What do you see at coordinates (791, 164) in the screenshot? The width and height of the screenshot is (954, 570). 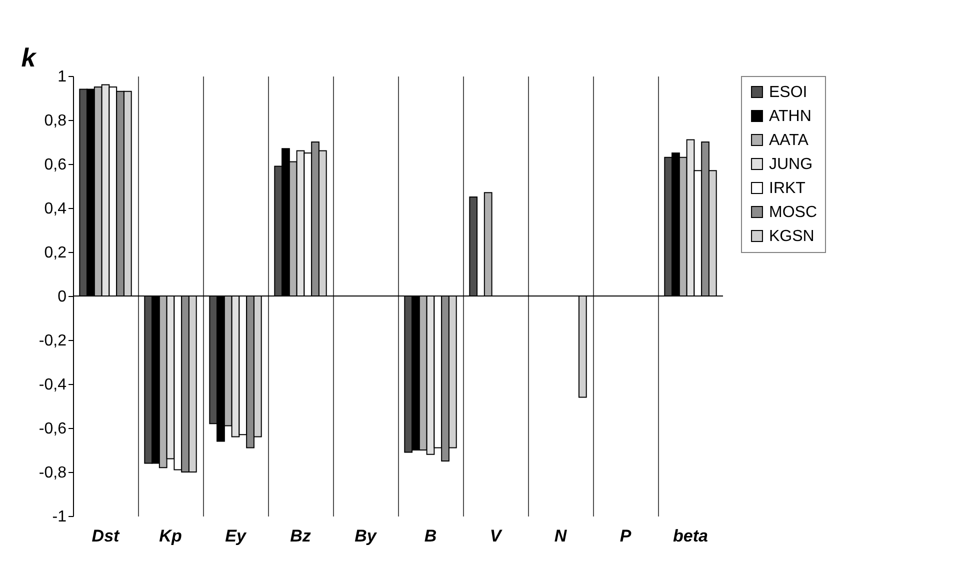 I see `legend-label: JUNG` at bounding box center [791, 164].